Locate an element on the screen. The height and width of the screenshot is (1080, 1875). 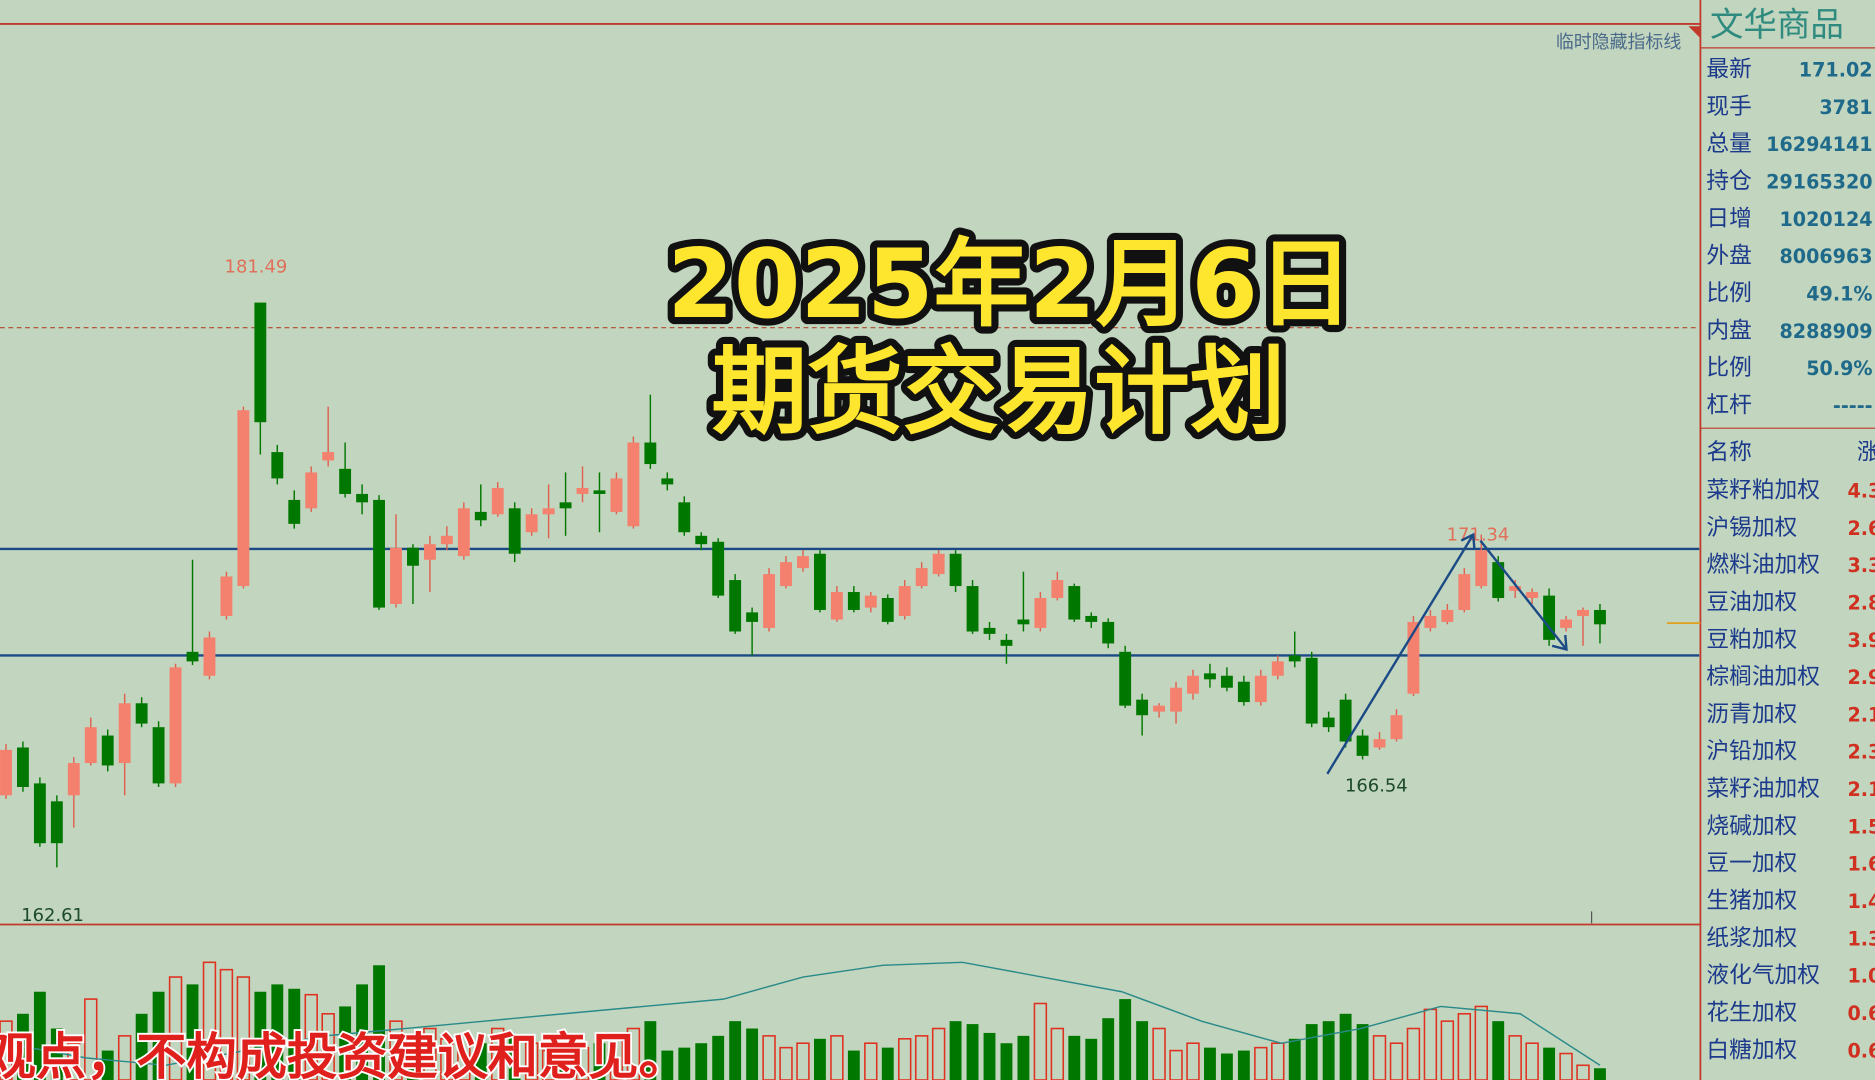
quote-value: 49.1% is located at coordinates (1839, 293).